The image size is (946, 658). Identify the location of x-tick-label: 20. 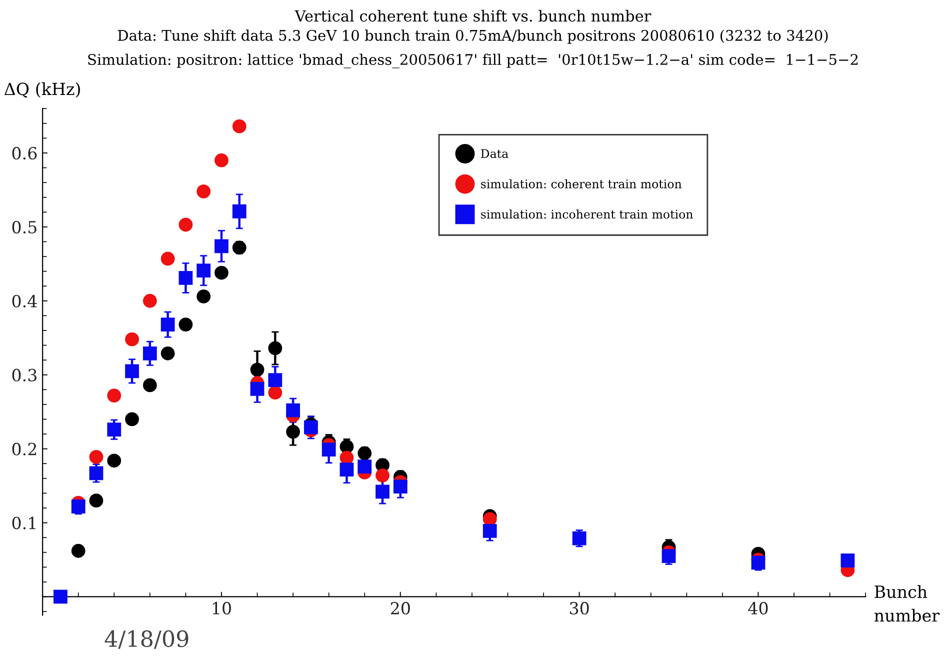
(400, 608).